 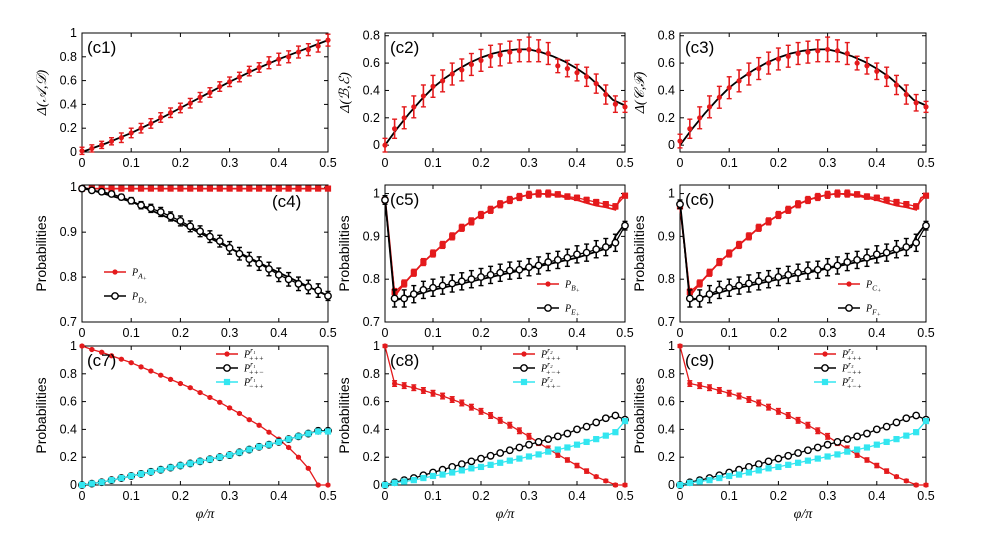 What do you see at coordinates (504, 415) in the screenshot?
I see `series-line` at bounding box center [504, 415].